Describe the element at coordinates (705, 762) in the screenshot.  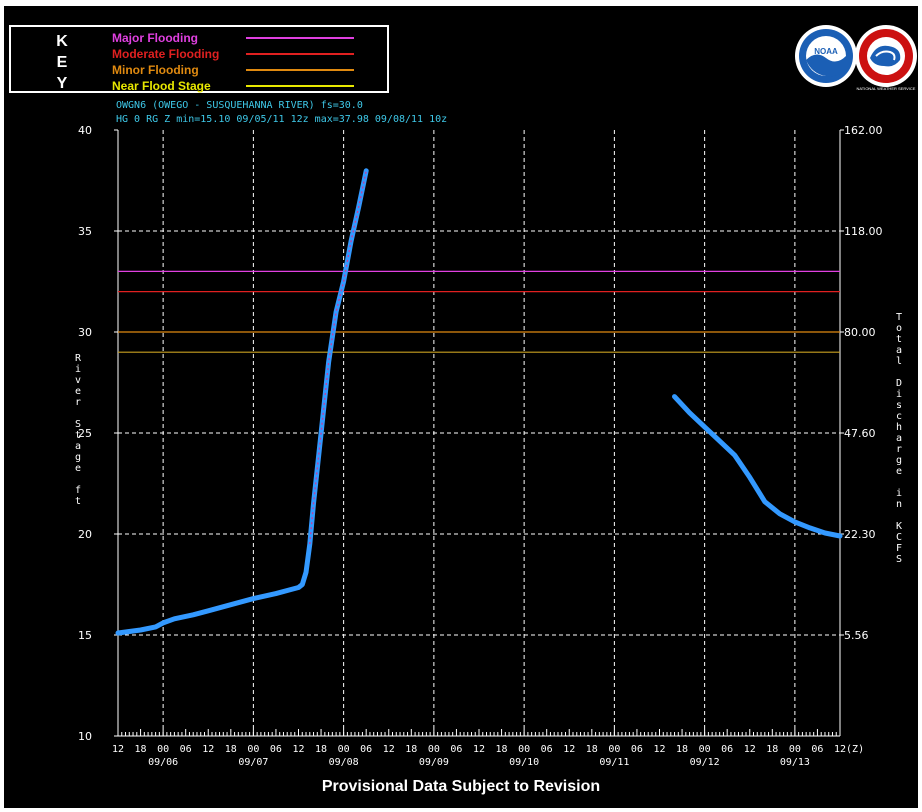
I see `x-date-label: 09/12` at that location.